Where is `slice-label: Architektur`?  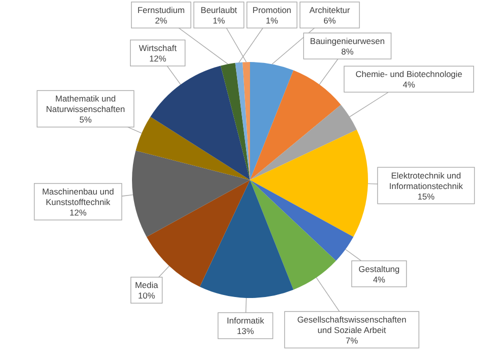
slice-label: Architektur is located at coordinates (329, 10).